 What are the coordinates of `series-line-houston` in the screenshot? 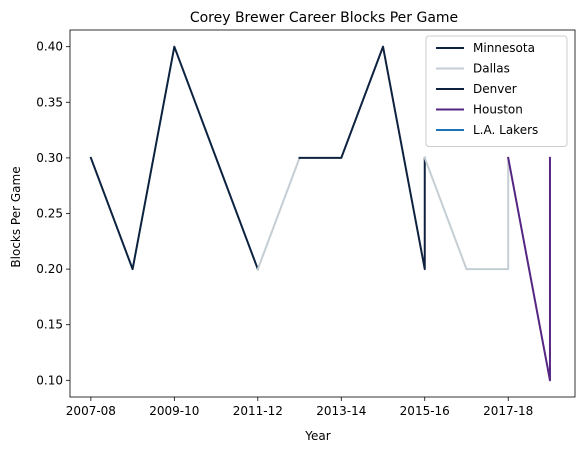 It's located at (466, 213).